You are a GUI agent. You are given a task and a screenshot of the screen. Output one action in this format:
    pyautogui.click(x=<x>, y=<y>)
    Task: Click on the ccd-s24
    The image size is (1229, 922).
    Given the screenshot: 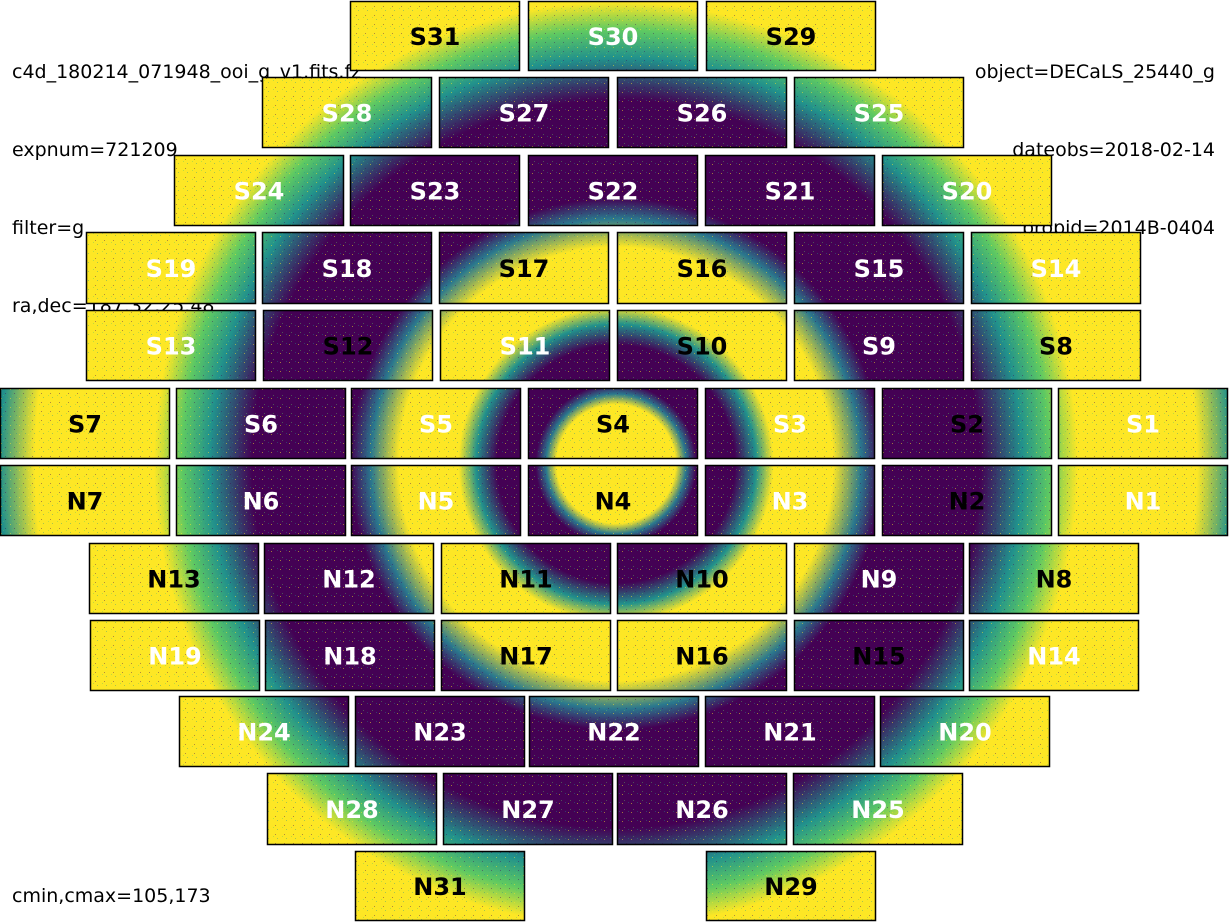 What is the action you would take?
    pyautogui.click(x=259, y=190)
    